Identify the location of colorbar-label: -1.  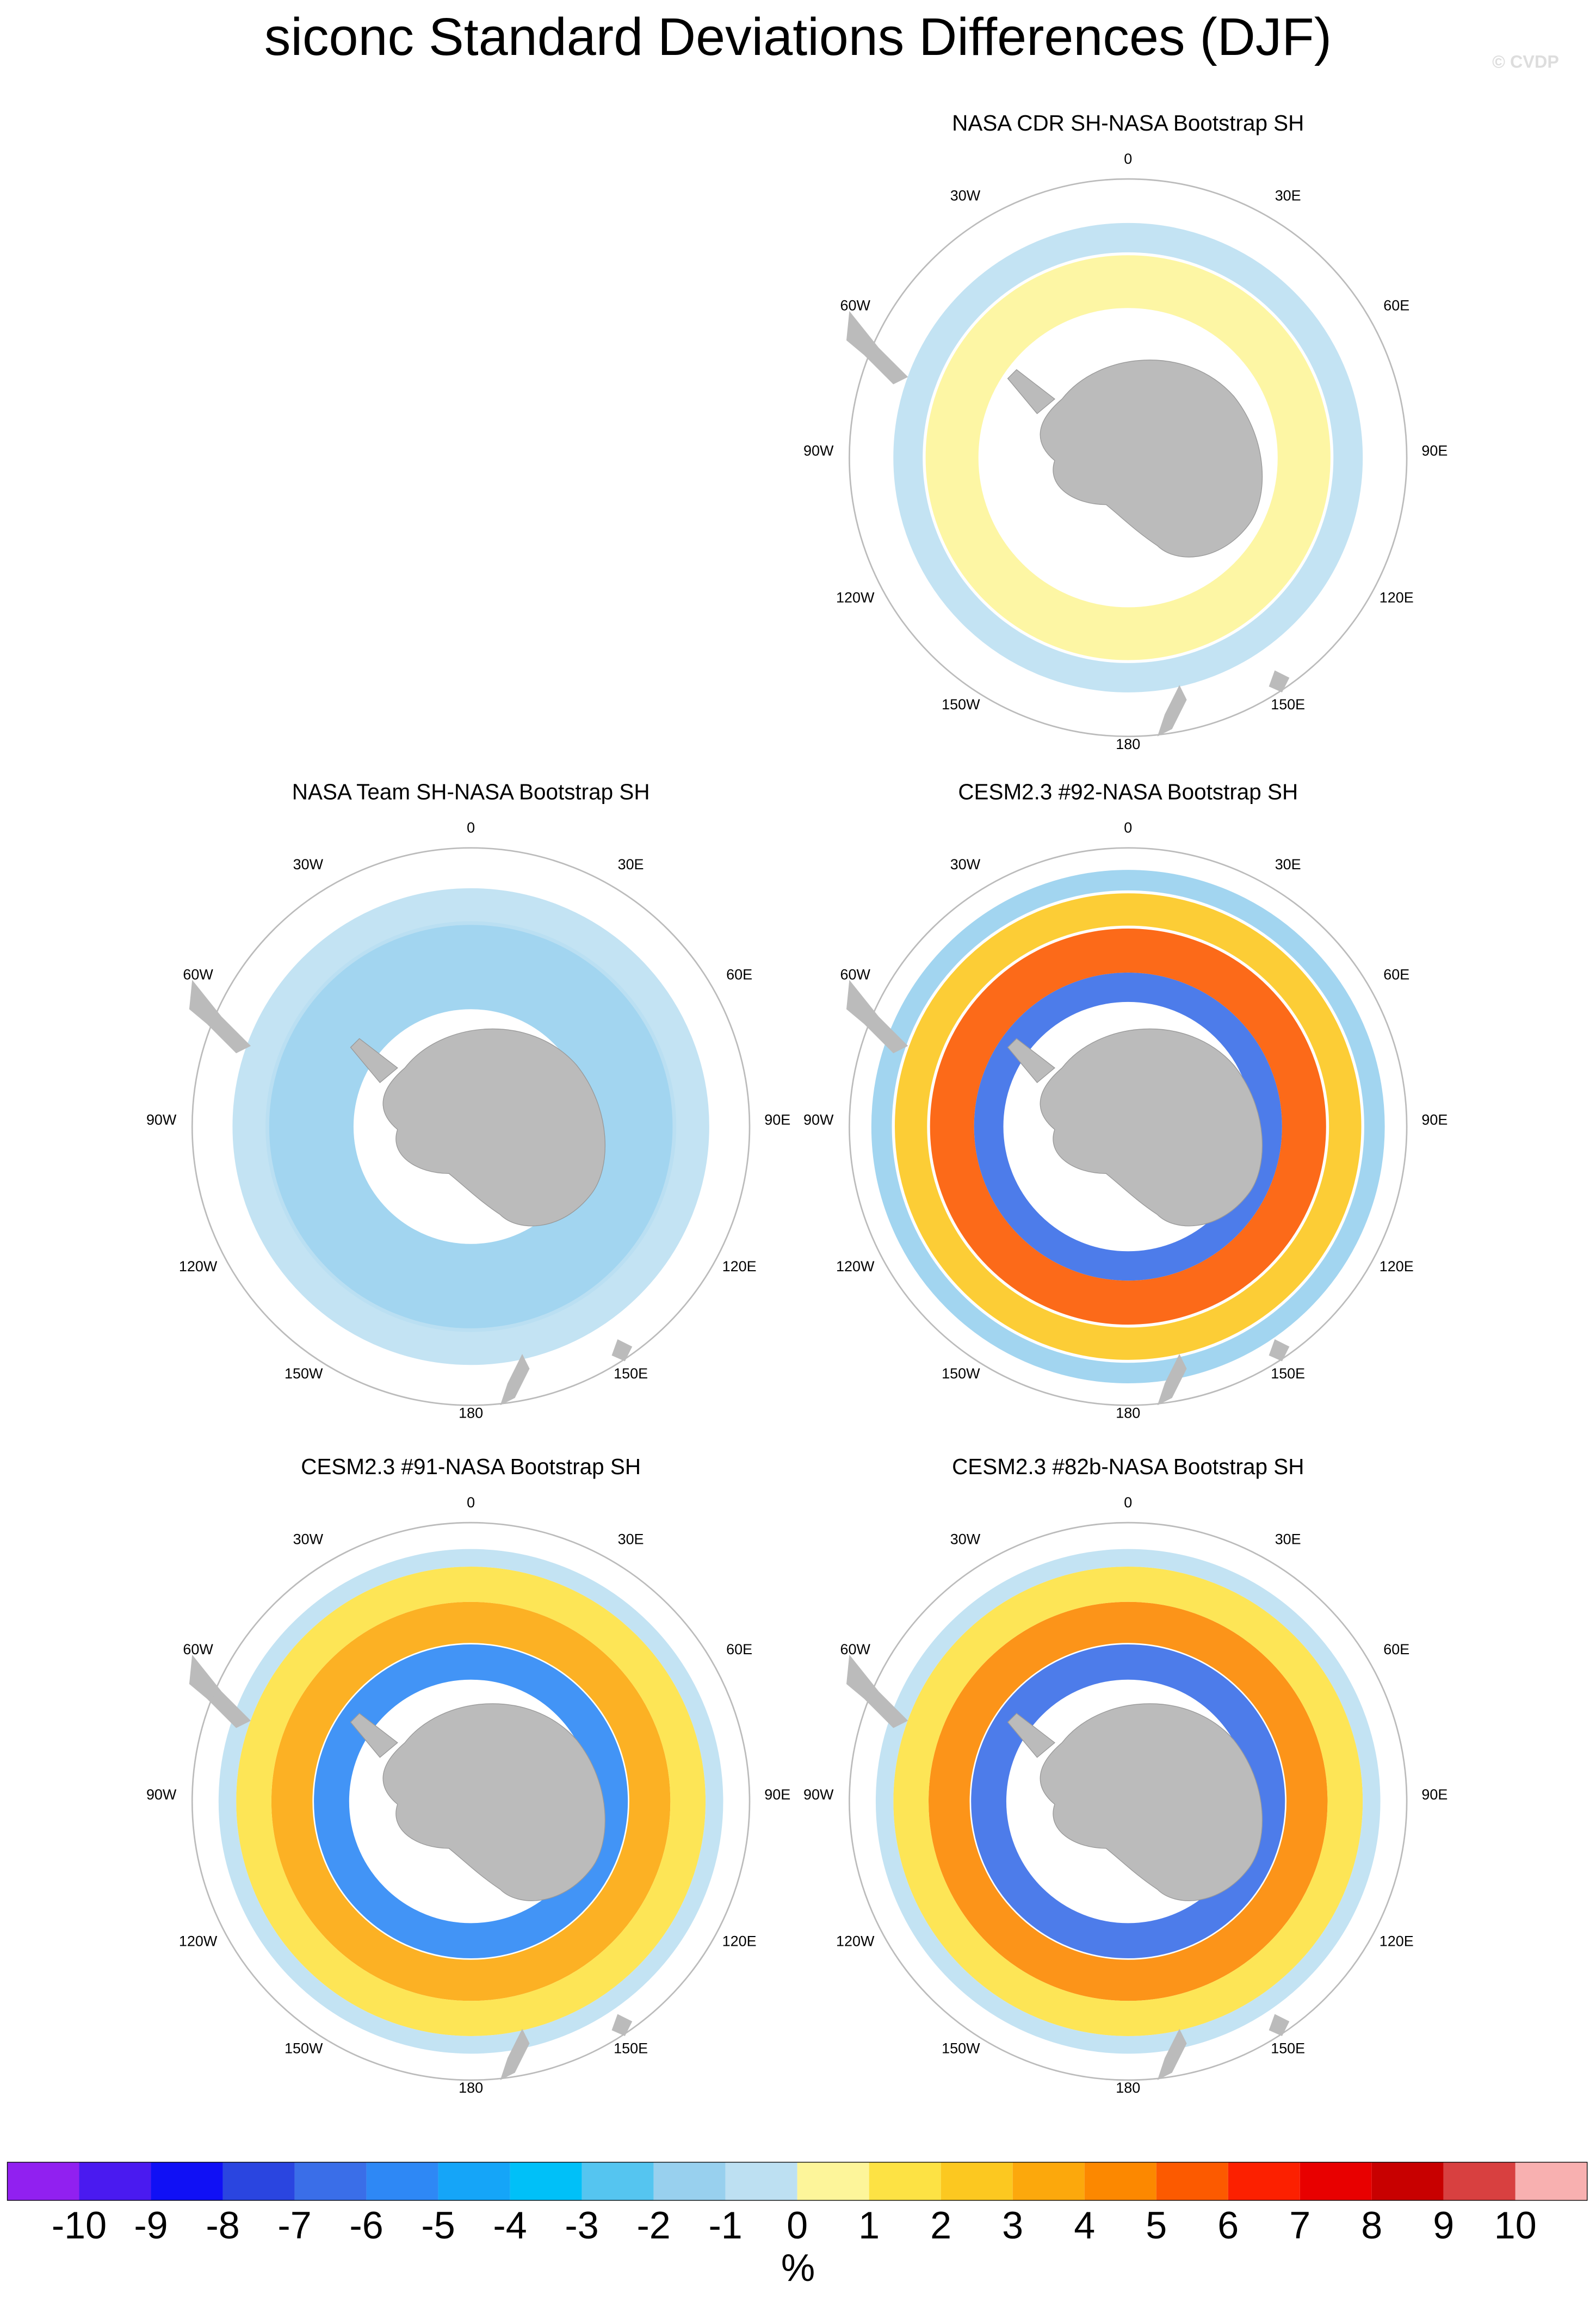
(725, 2225).